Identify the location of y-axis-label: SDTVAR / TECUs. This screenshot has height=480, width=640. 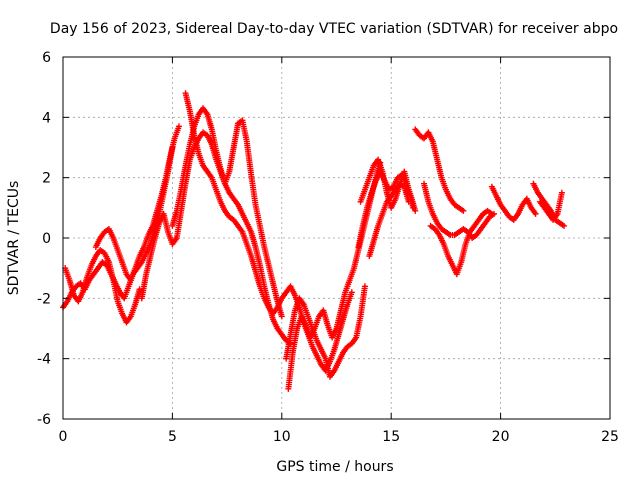
(14, 238).